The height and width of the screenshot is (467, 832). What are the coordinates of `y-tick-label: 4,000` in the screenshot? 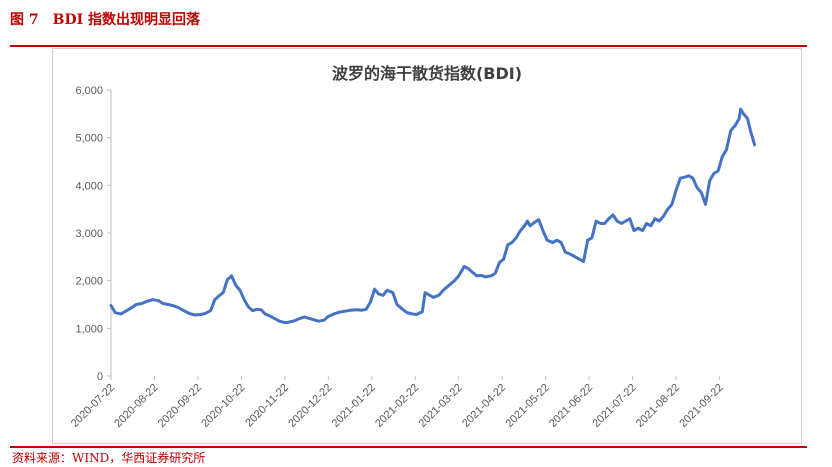 It's located at (89, 186).